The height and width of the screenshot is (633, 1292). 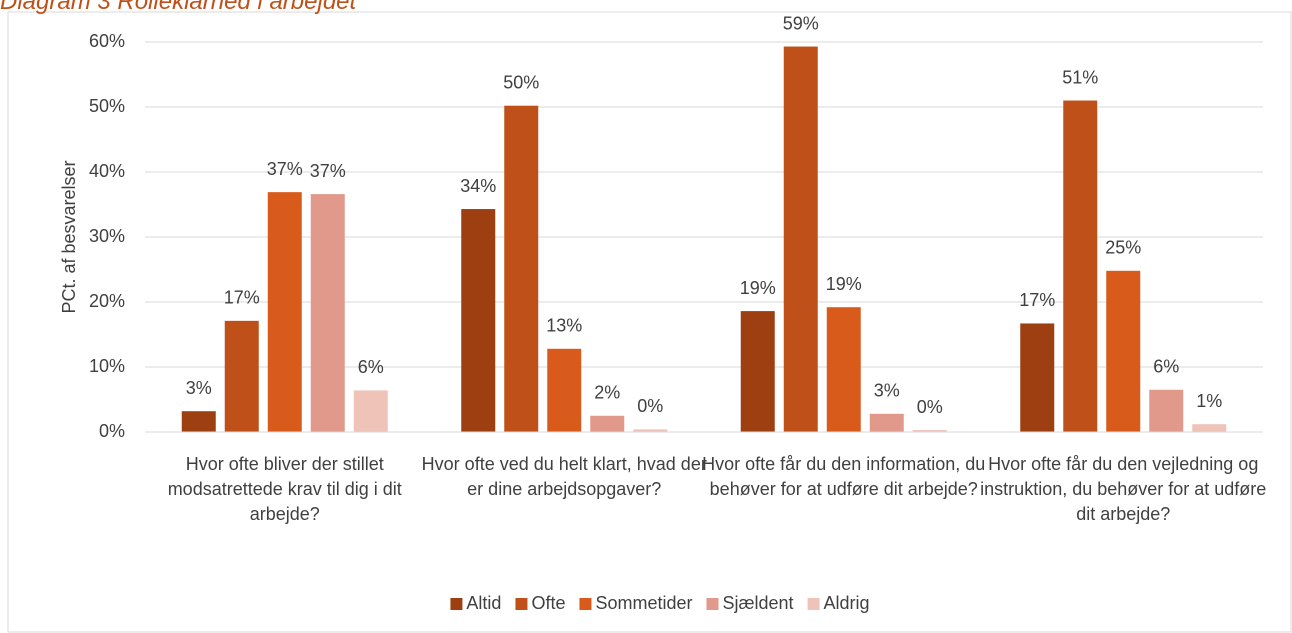 What do you see at coordinates (107, 301) in the screenshot?
I see `y-tick-label: 20%` at bounding box center [107, 301].